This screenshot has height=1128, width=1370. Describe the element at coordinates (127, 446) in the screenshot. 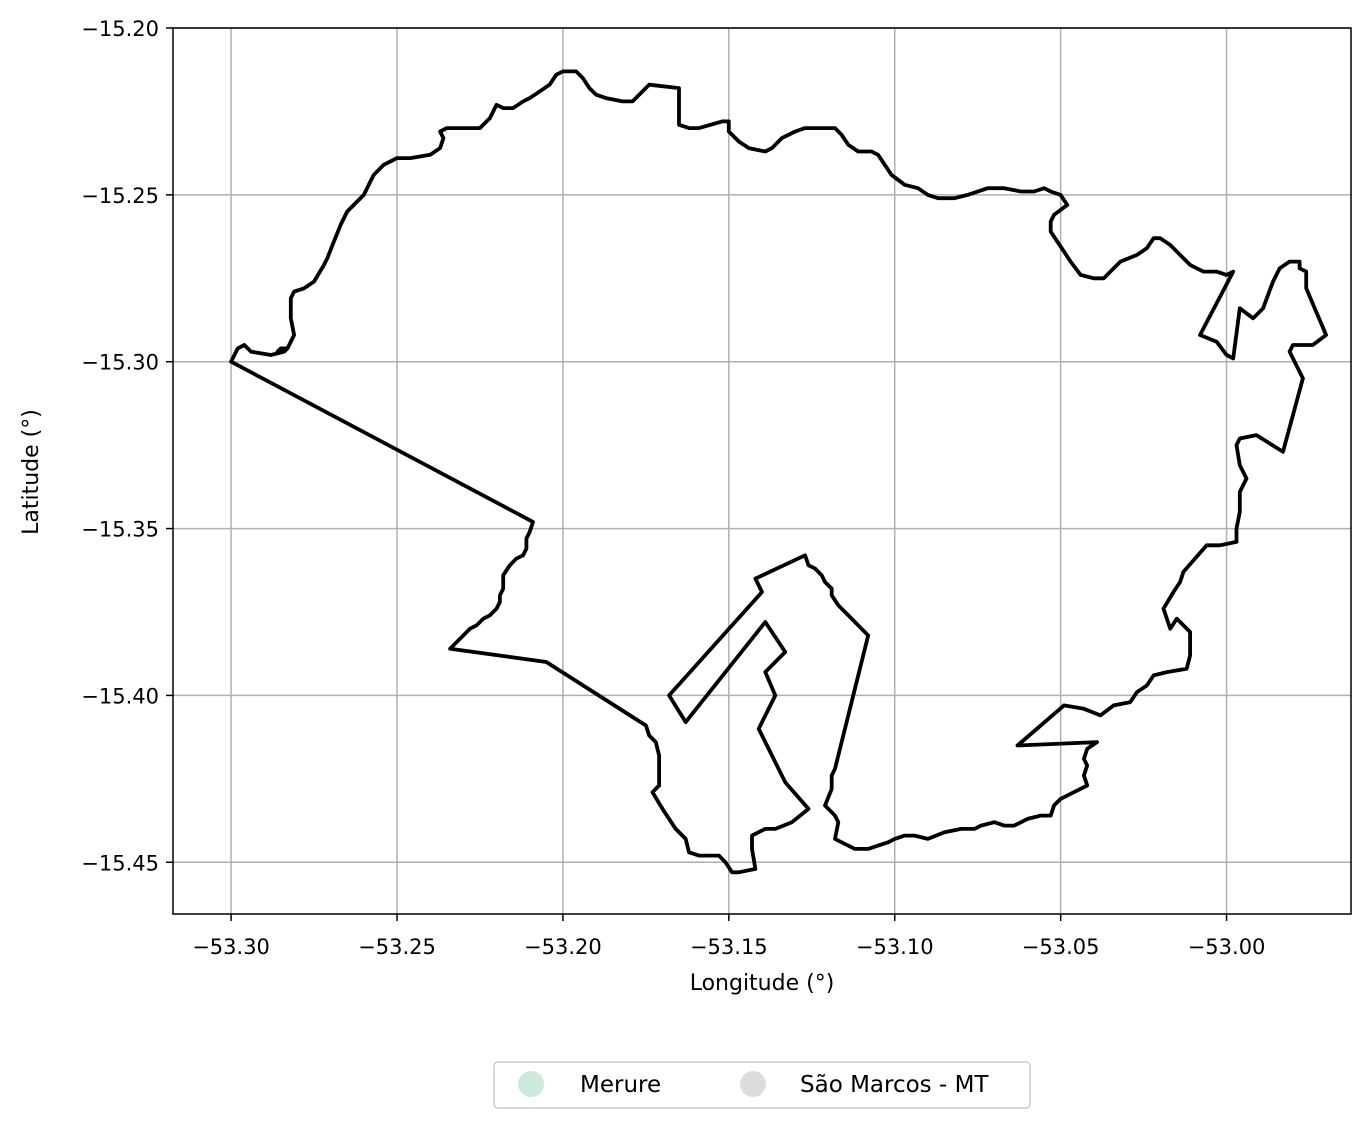

I see `y-axis-ticks: −15.20 −15.25 −15.30 −15.35 −15.40 −15.45` at that location.